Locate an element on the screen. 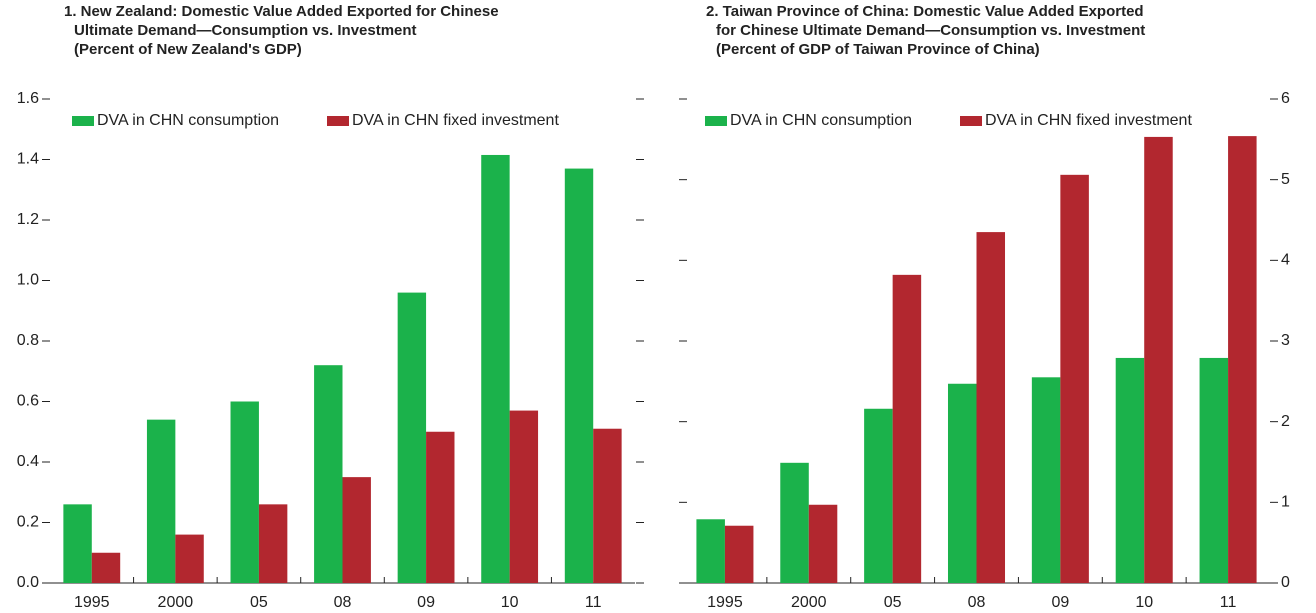 The width and height of the screenshot is (1316, 613). y-tick-label: 3 is located at coordinates (1285, 340).